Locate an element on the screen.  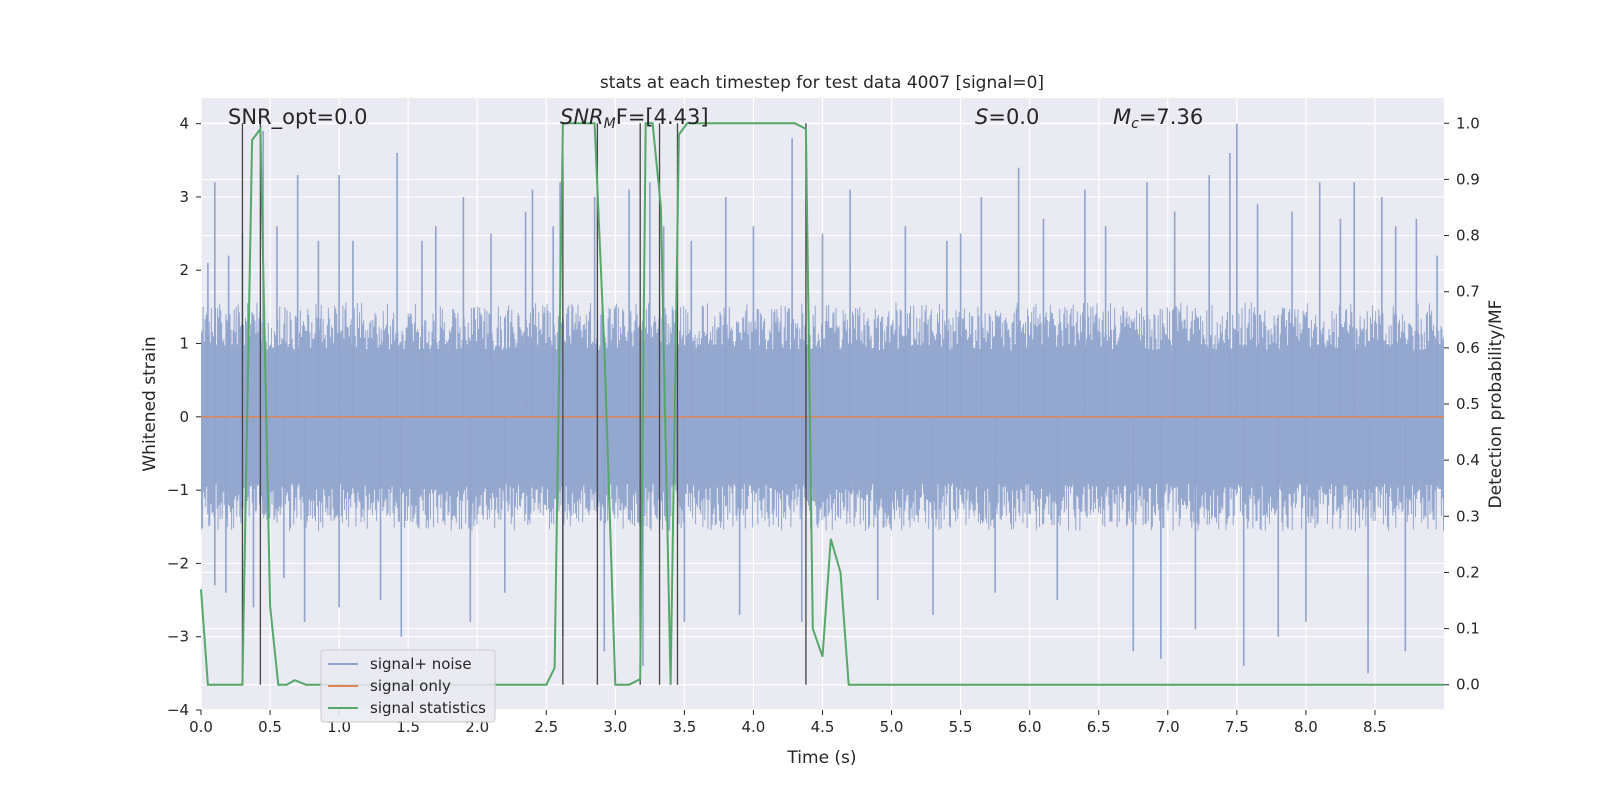
y-tick-label: −4 is located at coordinates (178, 710).